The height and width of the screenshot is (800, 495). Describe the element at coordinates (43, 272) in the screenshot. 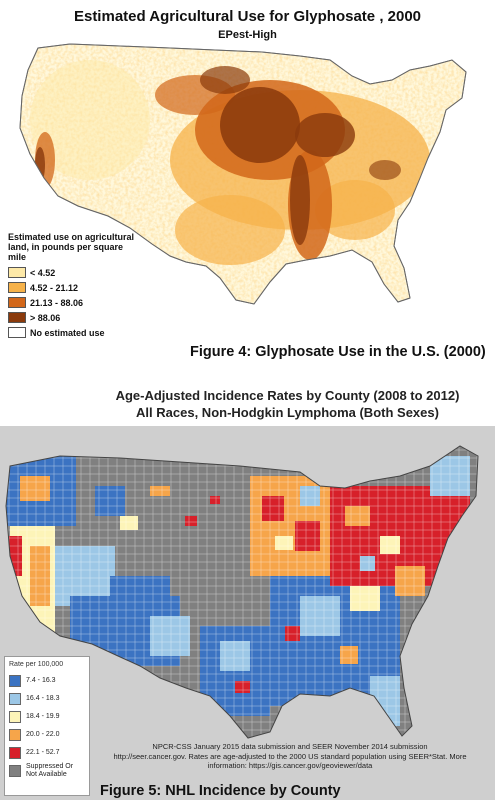

I see `legend-label: < 4.52` at that location.